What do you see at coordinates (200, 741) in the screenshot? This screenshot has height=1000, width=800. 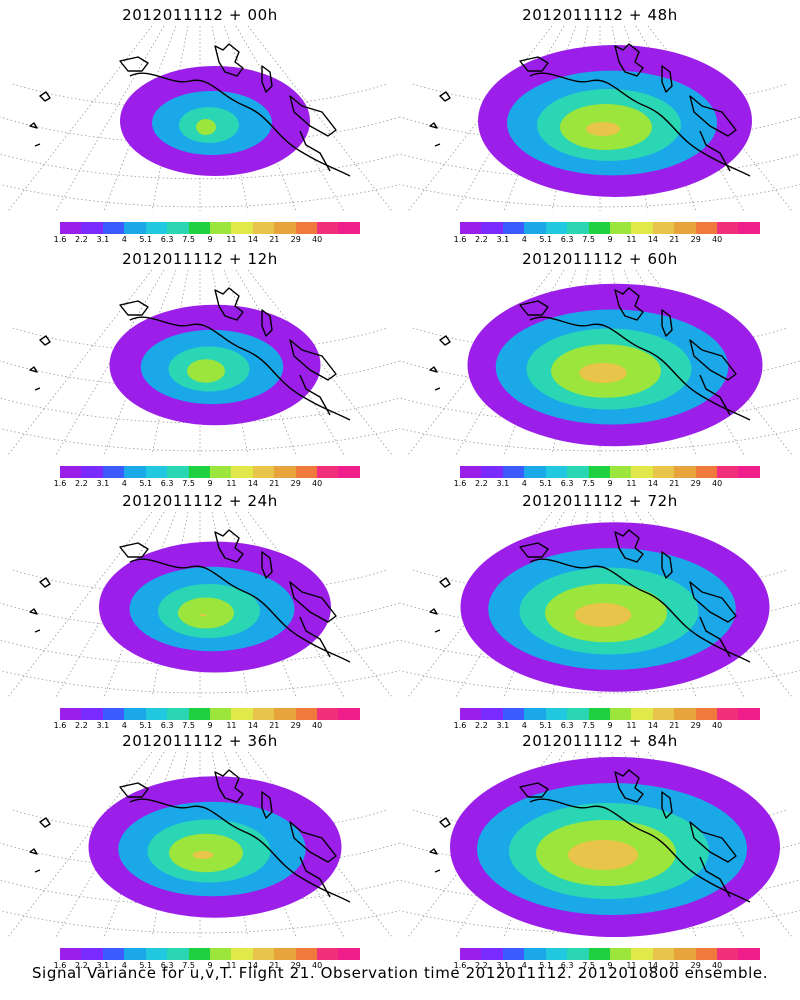 I see `panel-title: 2012011112 + 36h` at bounding box center [200, 741].